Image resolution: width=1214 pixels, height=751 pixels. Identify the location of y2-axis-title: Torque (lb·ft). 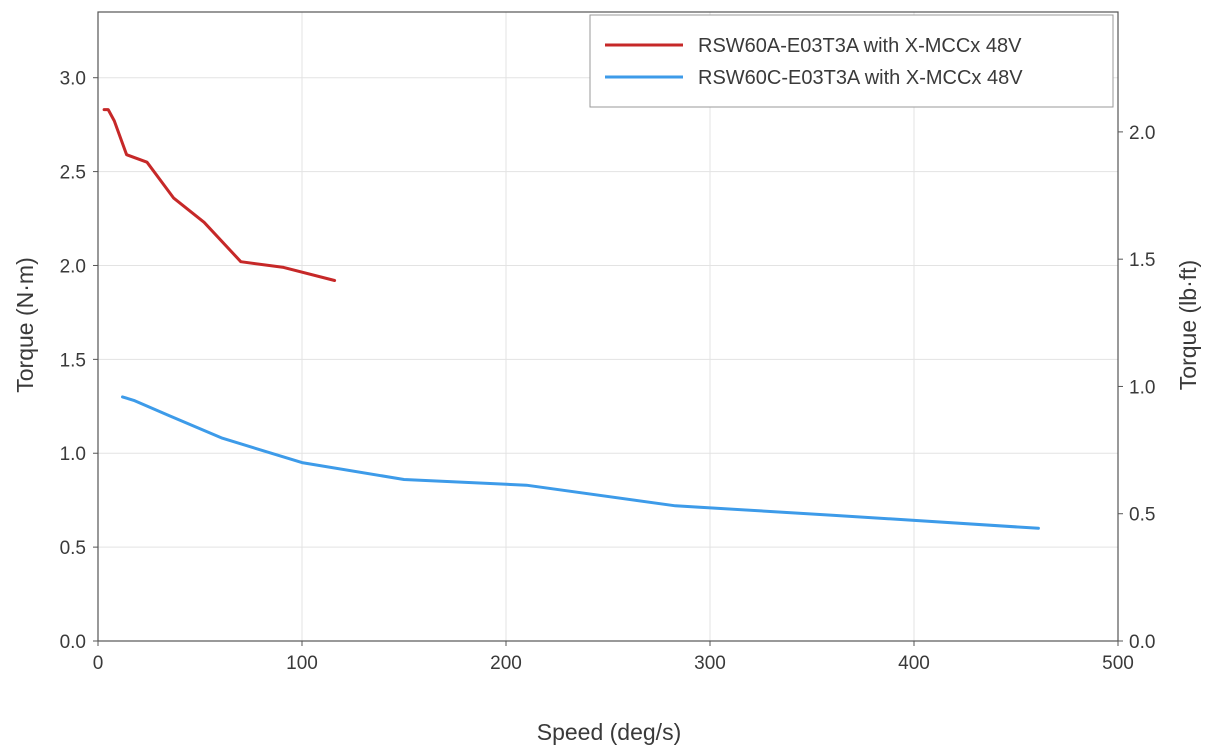
(1188, 325).